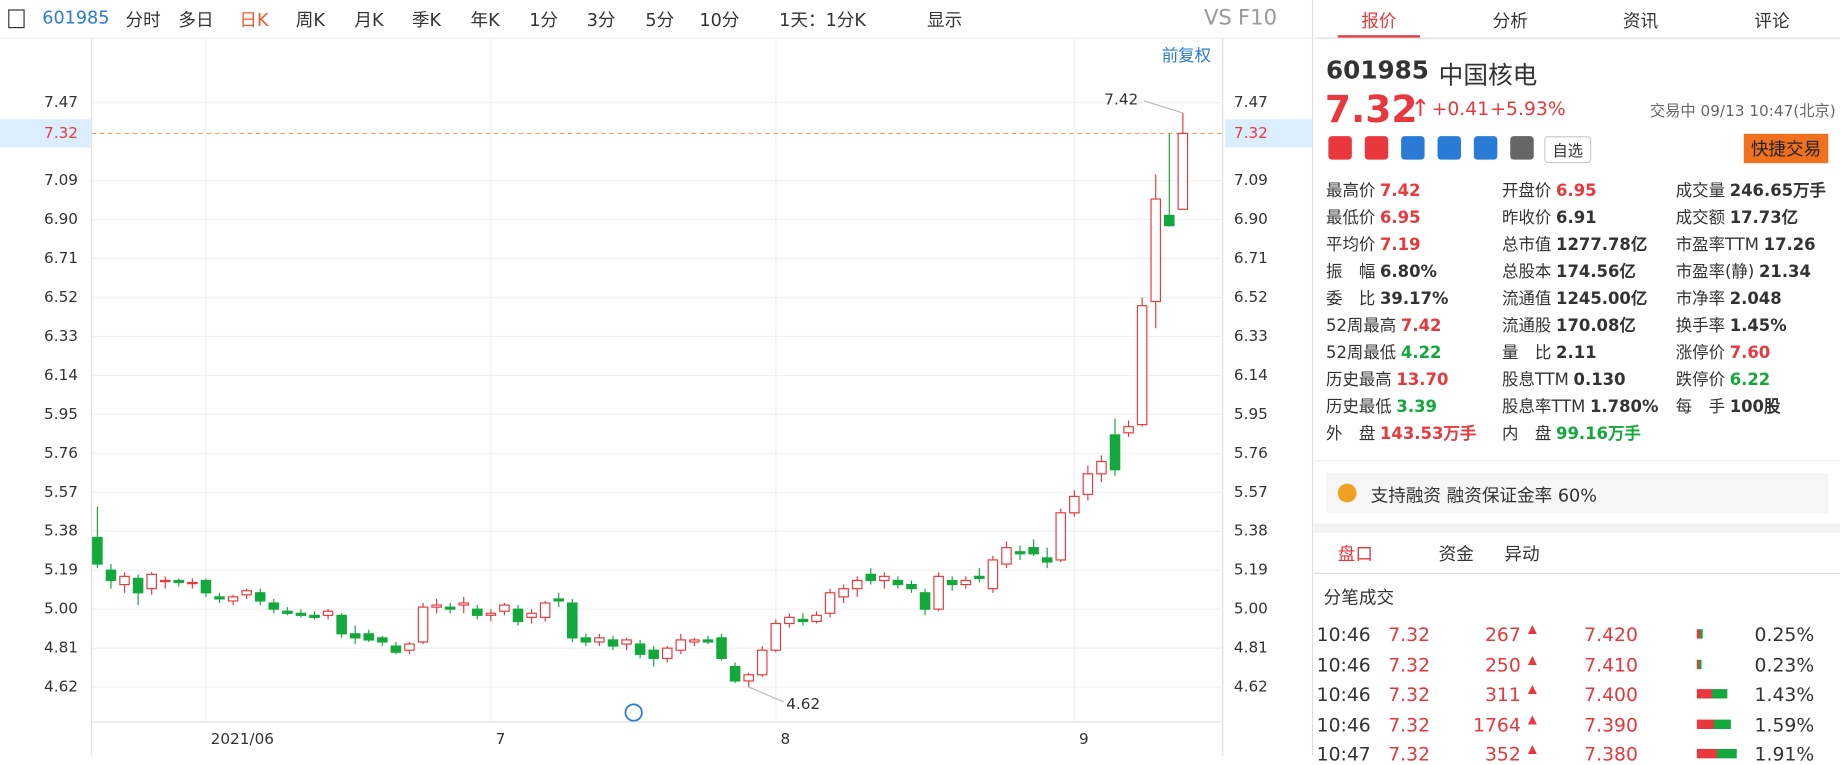 This screenshot has height=765, width=1840. I want to click on field: 内 盘 99.16万手, so click(1571, 432).